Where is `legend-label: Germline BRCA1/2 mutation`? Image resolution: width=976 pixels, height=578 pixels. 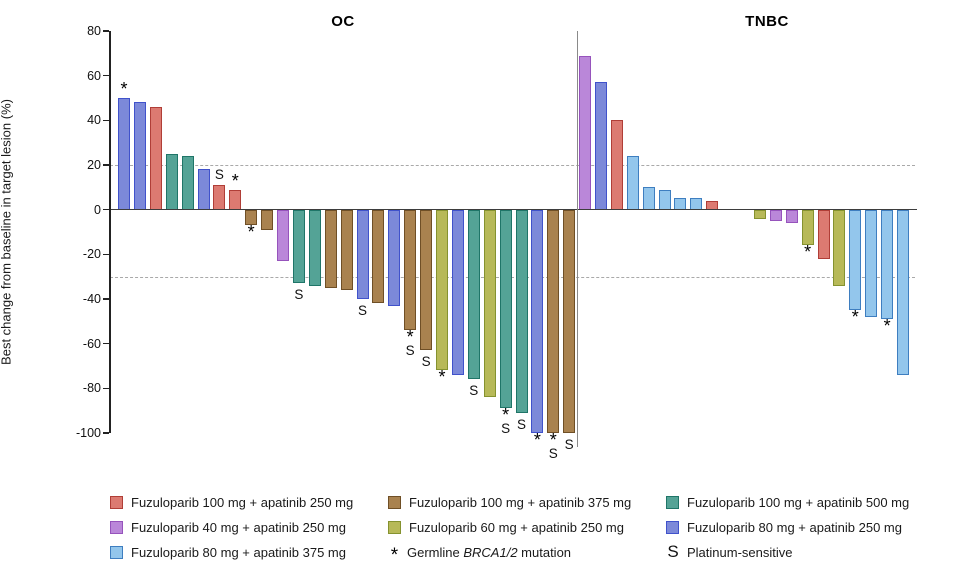 legend-label: Germline BRCA1/2 mutation is located at coordinates (489, 552).